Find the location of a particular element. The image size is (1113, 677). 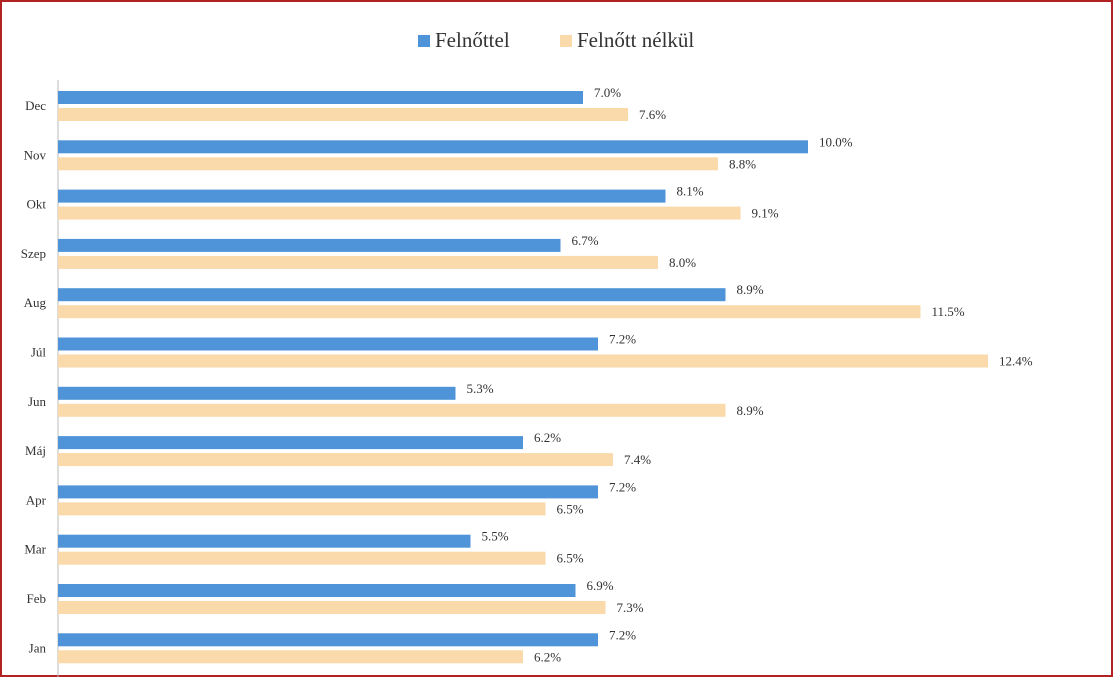

value-label: 7.6% is located at coordinates (652, 114).